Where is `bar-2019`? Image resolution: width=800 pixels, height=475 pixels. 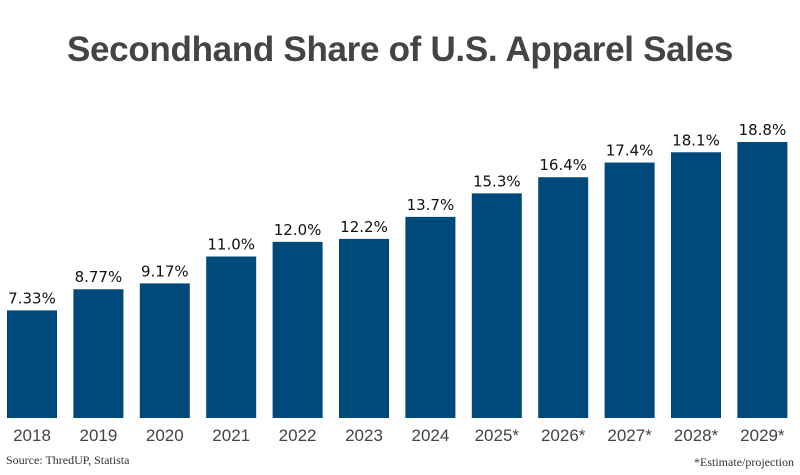
bar-2019 is located at coordinates (98, 353).